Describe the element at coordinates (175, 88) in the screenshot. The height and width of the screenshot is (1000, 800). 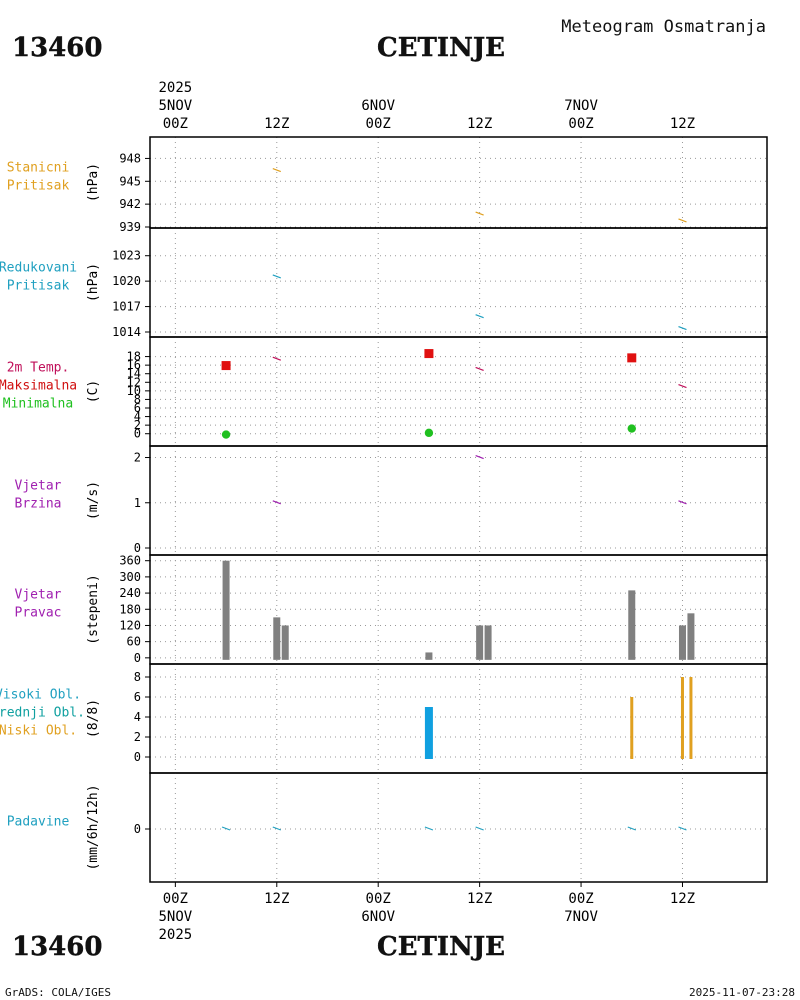
I see `top-year-label: 2025` at that location.